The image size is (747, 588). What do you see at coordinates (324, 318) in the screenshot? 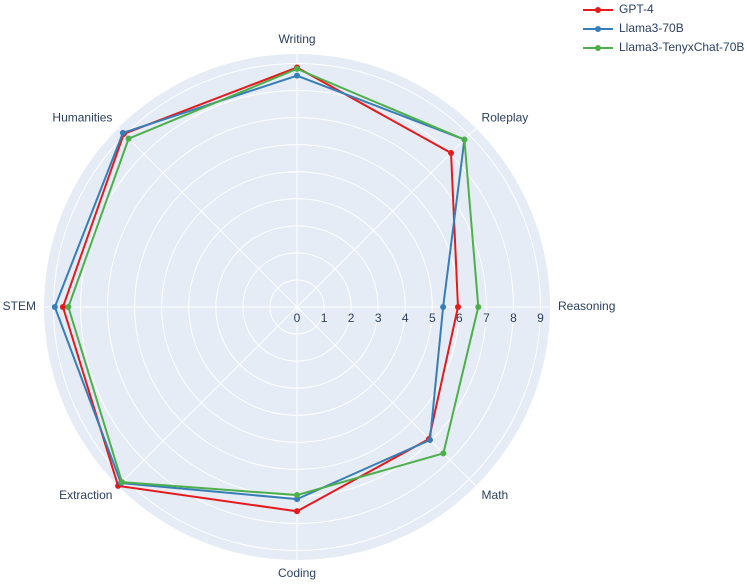
I see `radial-tick-label: 1` at bounding box center [324, 318].